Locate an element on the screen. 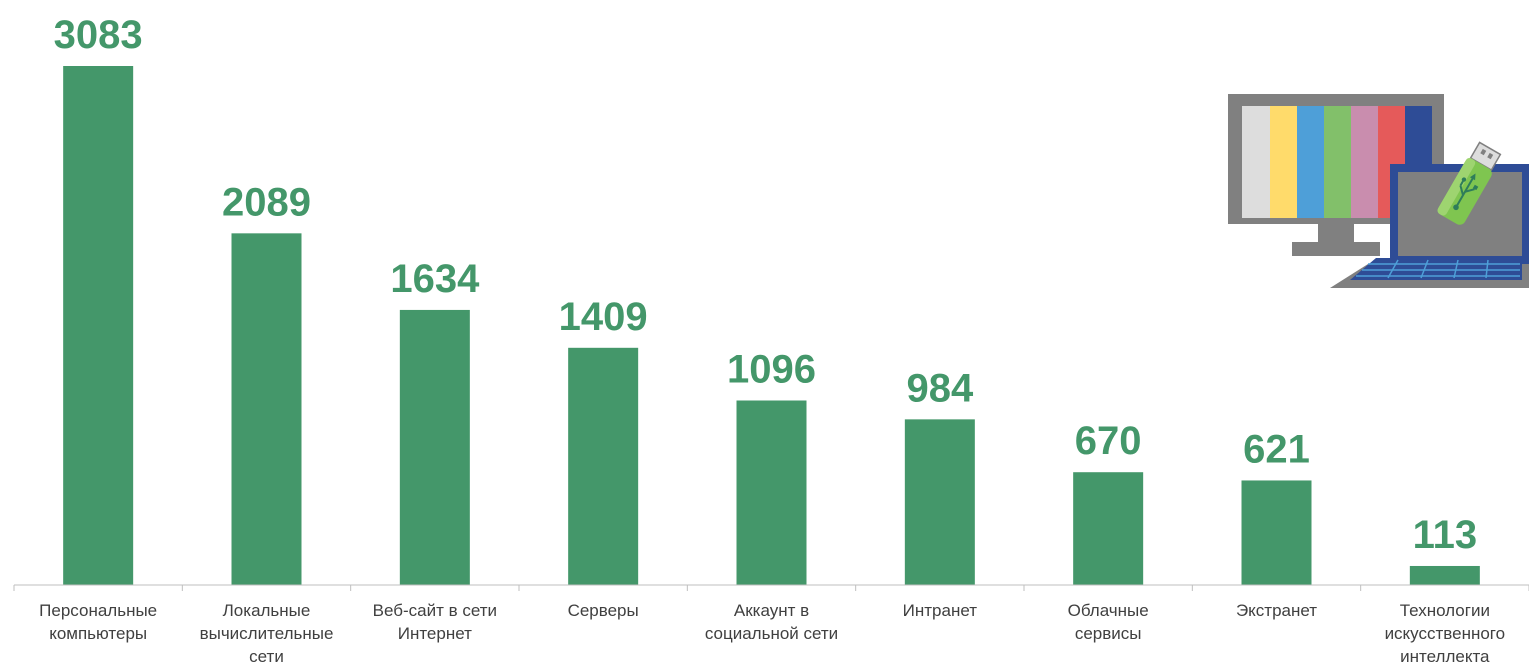 The width and height of the screenshot is (1529, 668). monitor-neck is located at coordinates (1336, 233).